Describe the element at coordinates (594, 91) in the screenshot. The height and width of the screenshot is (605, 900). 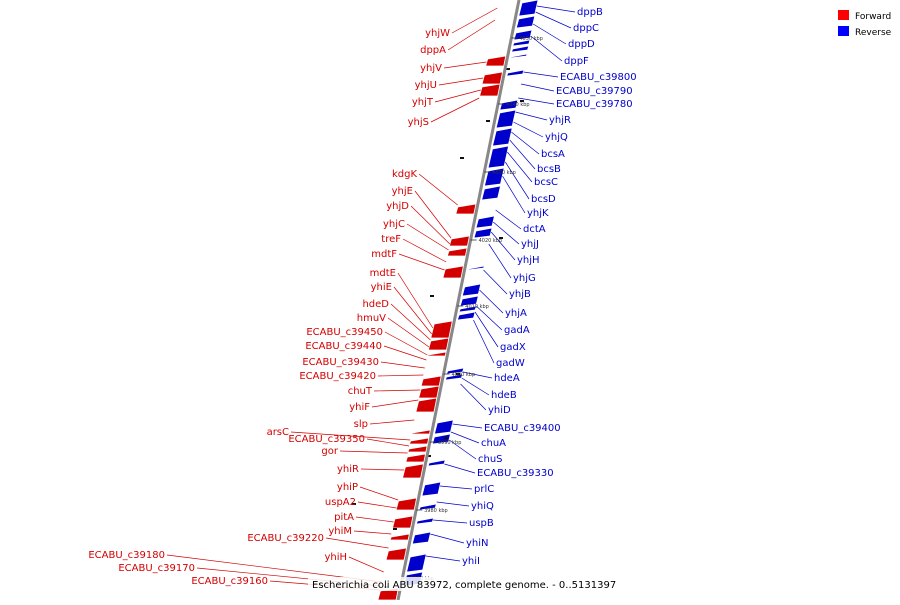
I see `gene-label-reverse: ECABU_c39790` at that location.